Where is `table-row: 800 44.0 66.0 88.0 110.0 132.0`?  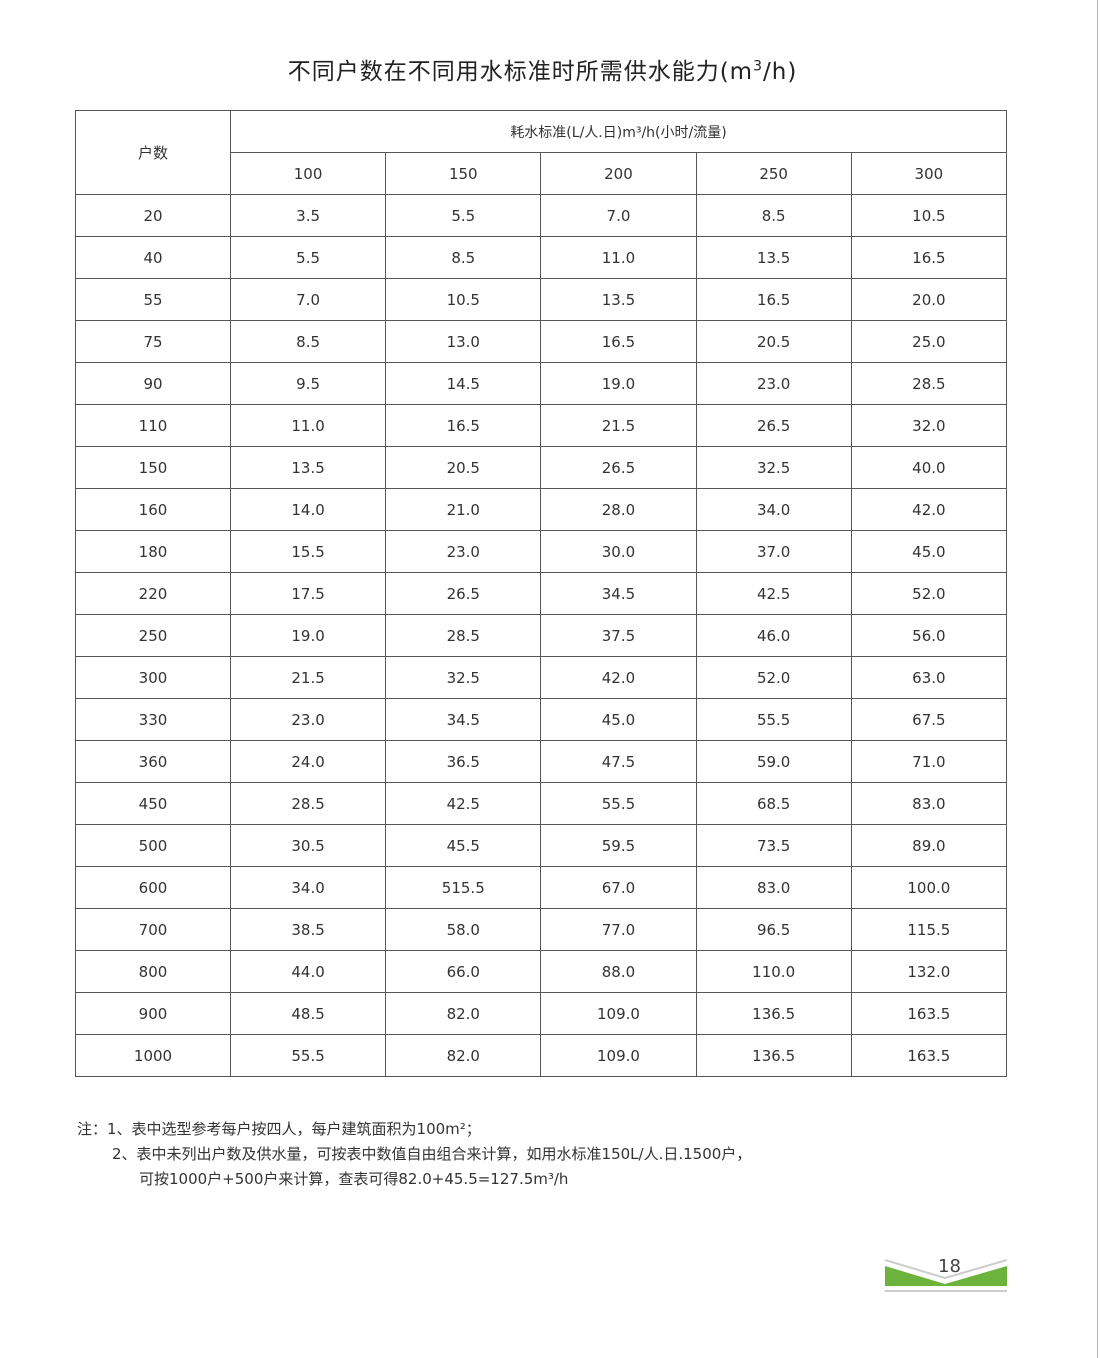
table-row: 800 44.0 66.0 88.0 110.0 132.0 is located at coordinates (541, 971).